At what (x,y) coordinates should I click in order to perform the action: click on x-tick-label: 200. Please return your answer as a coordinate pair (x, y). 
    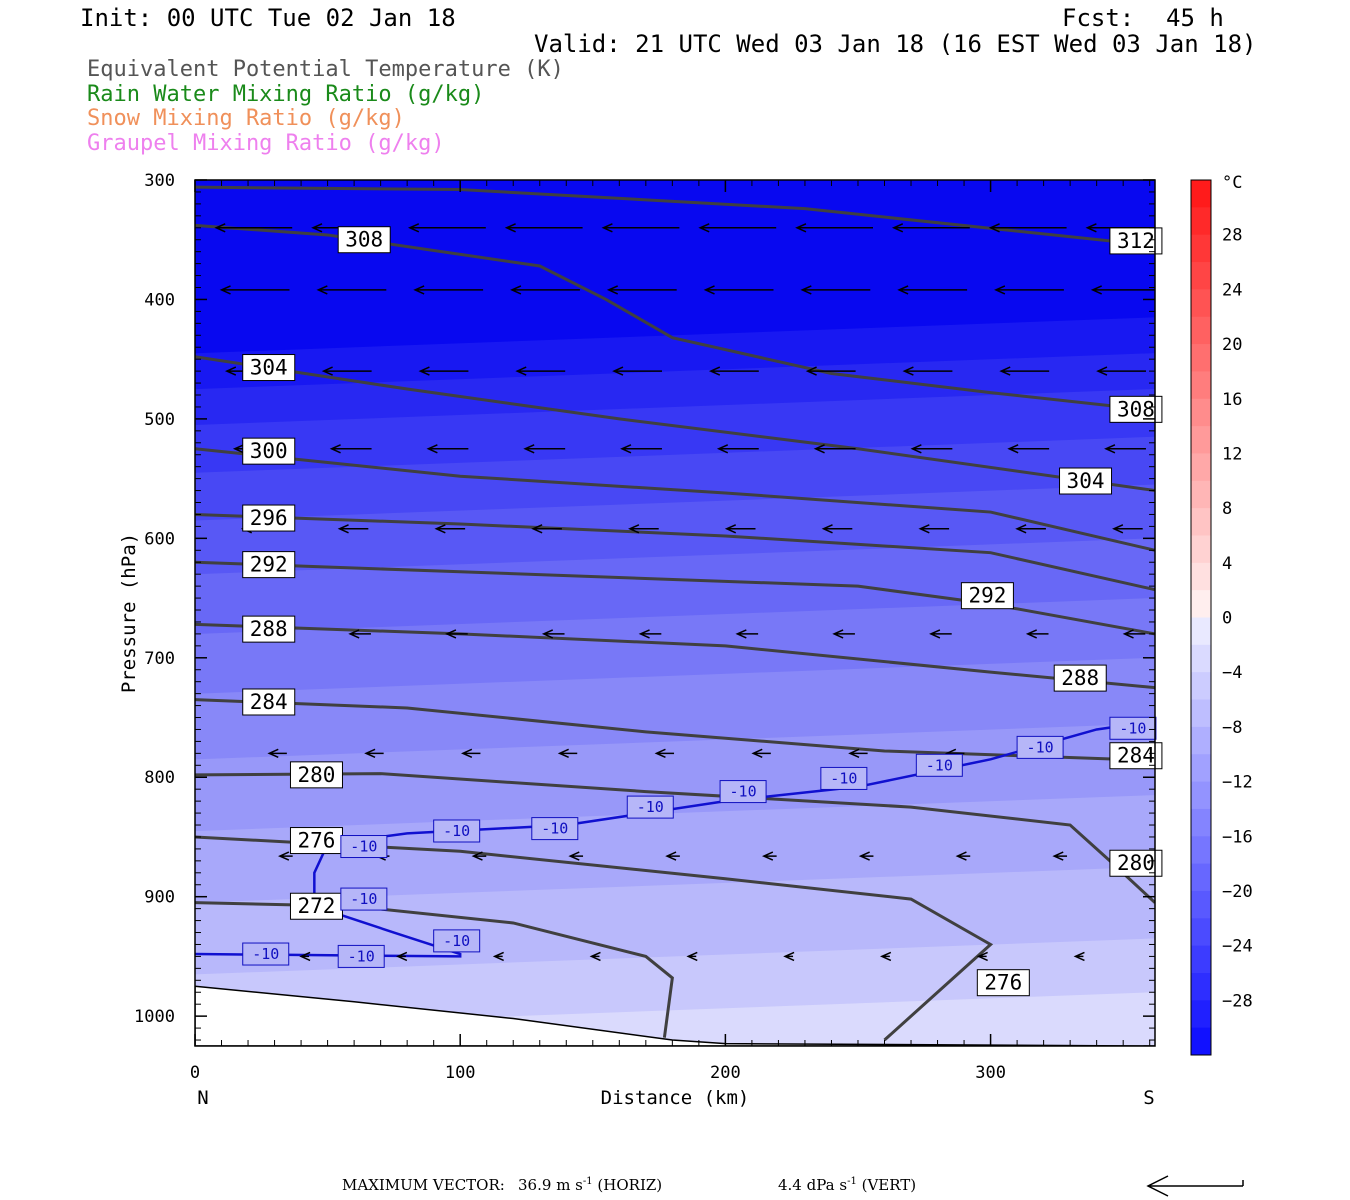
    Looking at the image, I should click on (725, 1073).